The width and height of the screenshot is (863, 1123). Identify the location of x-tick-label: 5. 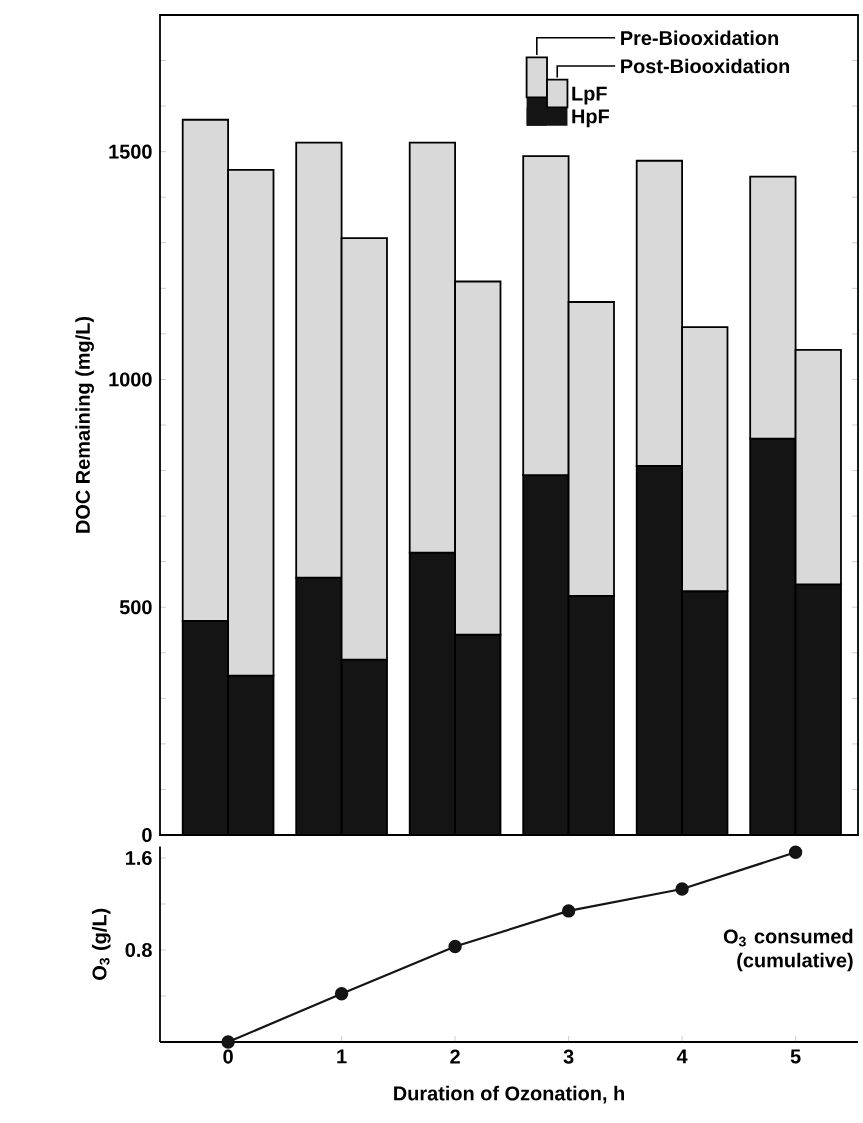
(795, 1056).